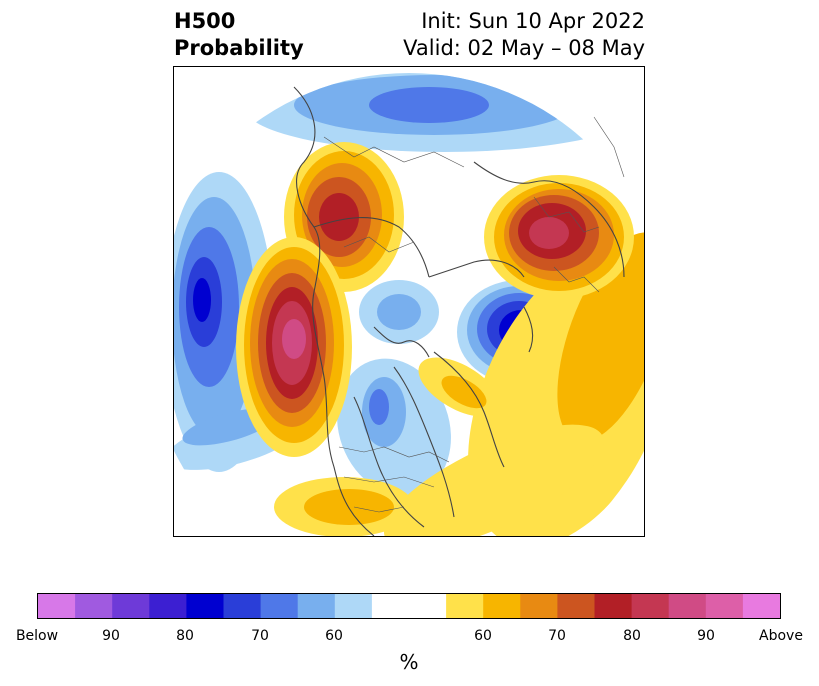 The height and width of the screenshot is (686, 819). Describe the element at coordinates (239, 35) in the screenshot. I see `map-title: H500 Probability` at that location.